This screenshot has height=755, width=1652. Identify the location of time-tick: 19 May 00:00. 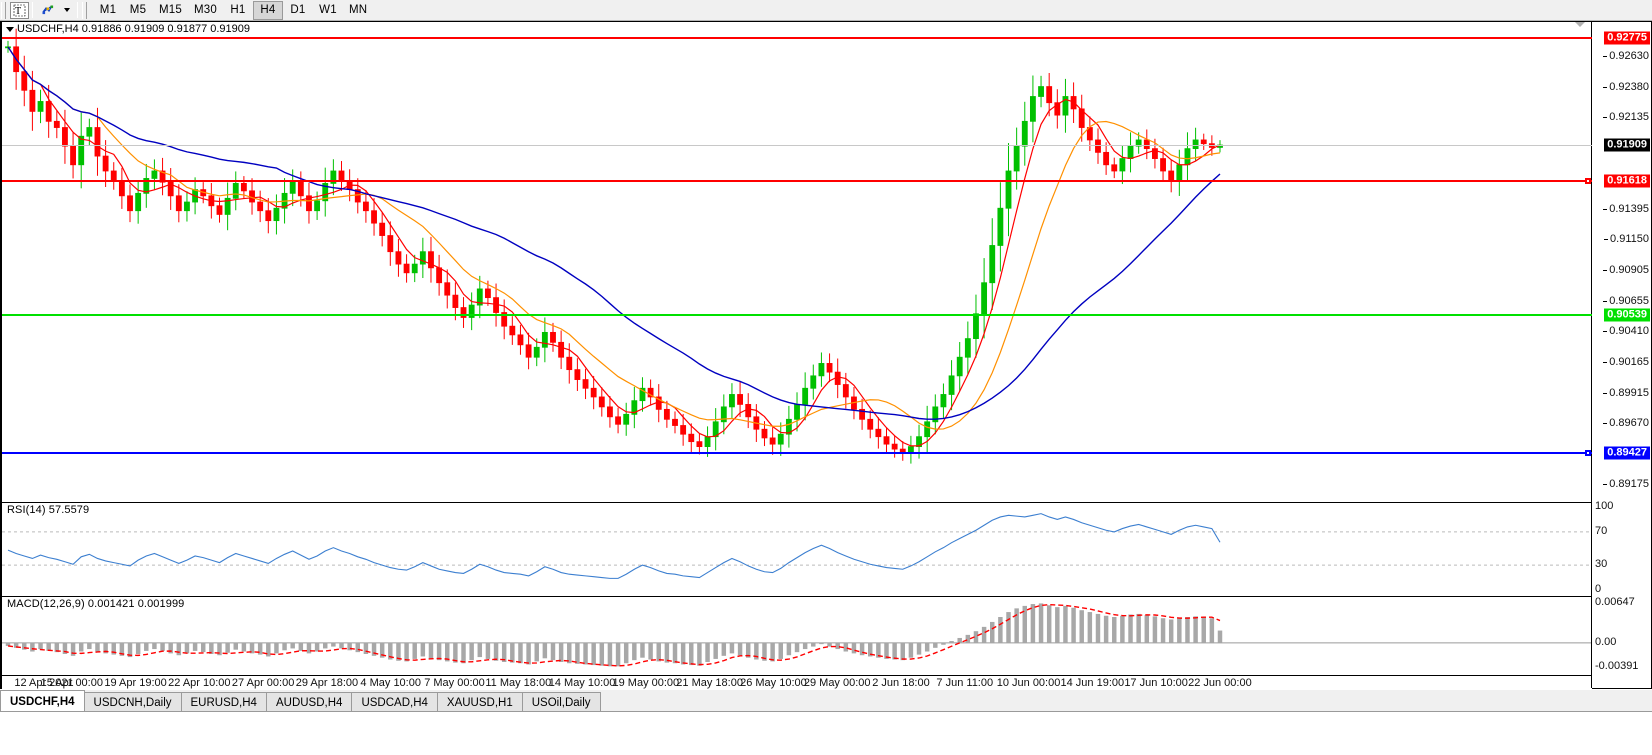
(646, 683).